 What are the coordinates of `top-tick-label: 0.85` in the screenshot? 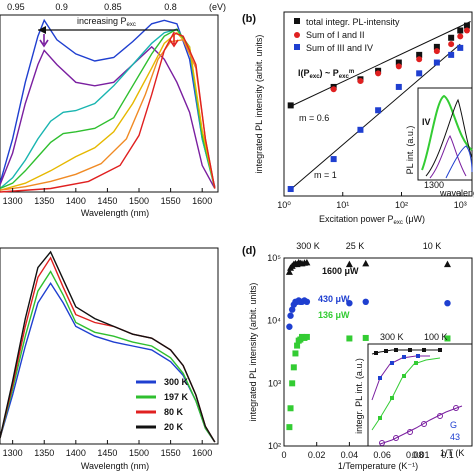 It's located at (113, 7).